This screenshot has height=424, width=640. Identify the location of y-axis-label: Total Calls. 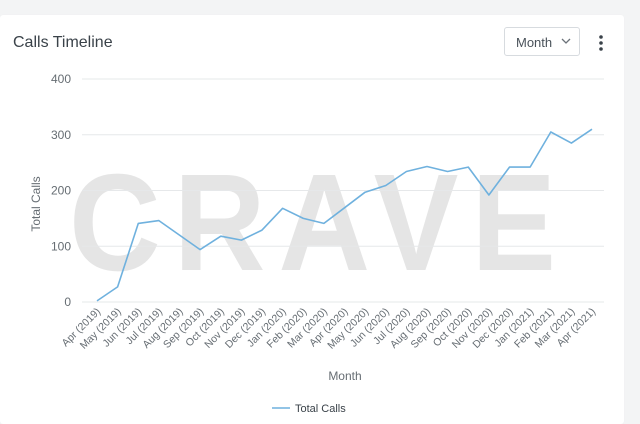
(36, 203).